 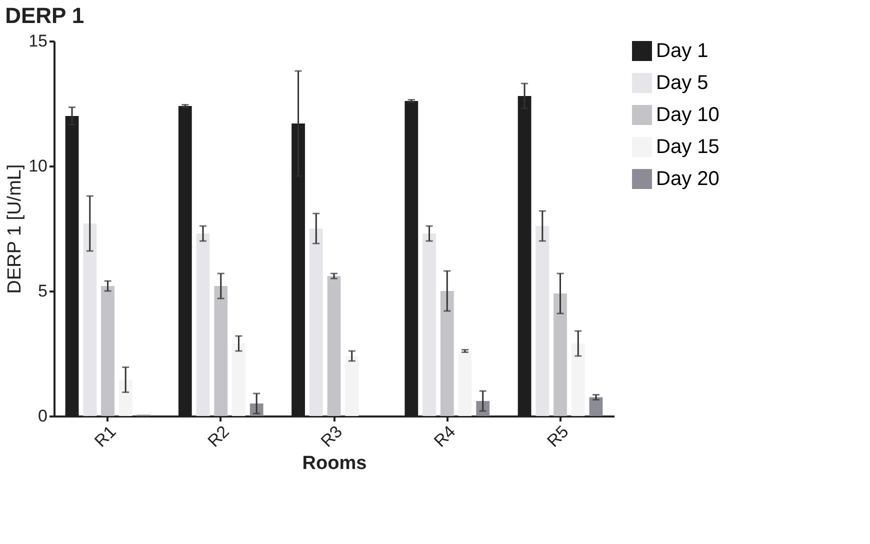 I want to click on y-tick-label: 5, so click(x=43, y=291).